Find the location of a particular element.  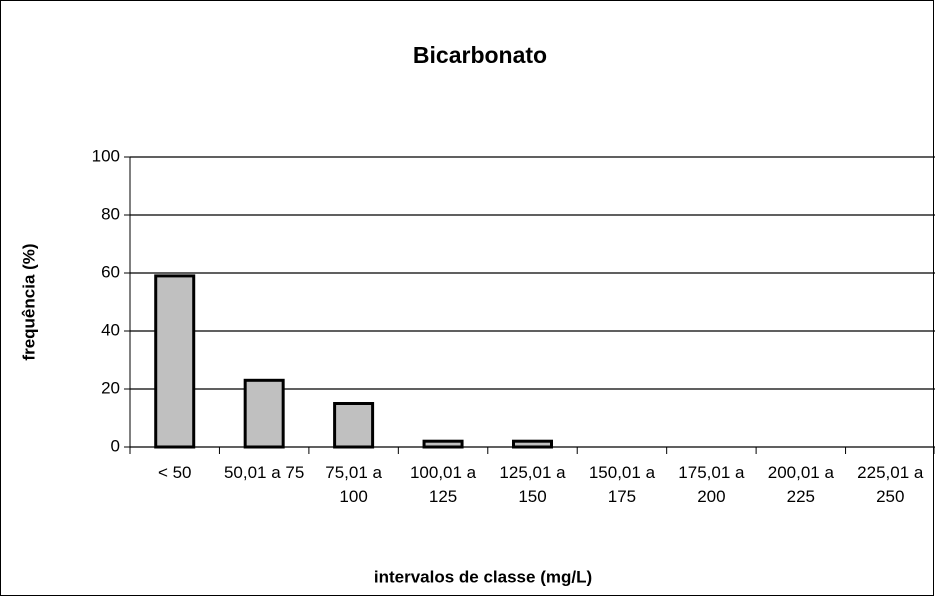

y-axis-label: frequência (%) is located at coordinates (28, 301).